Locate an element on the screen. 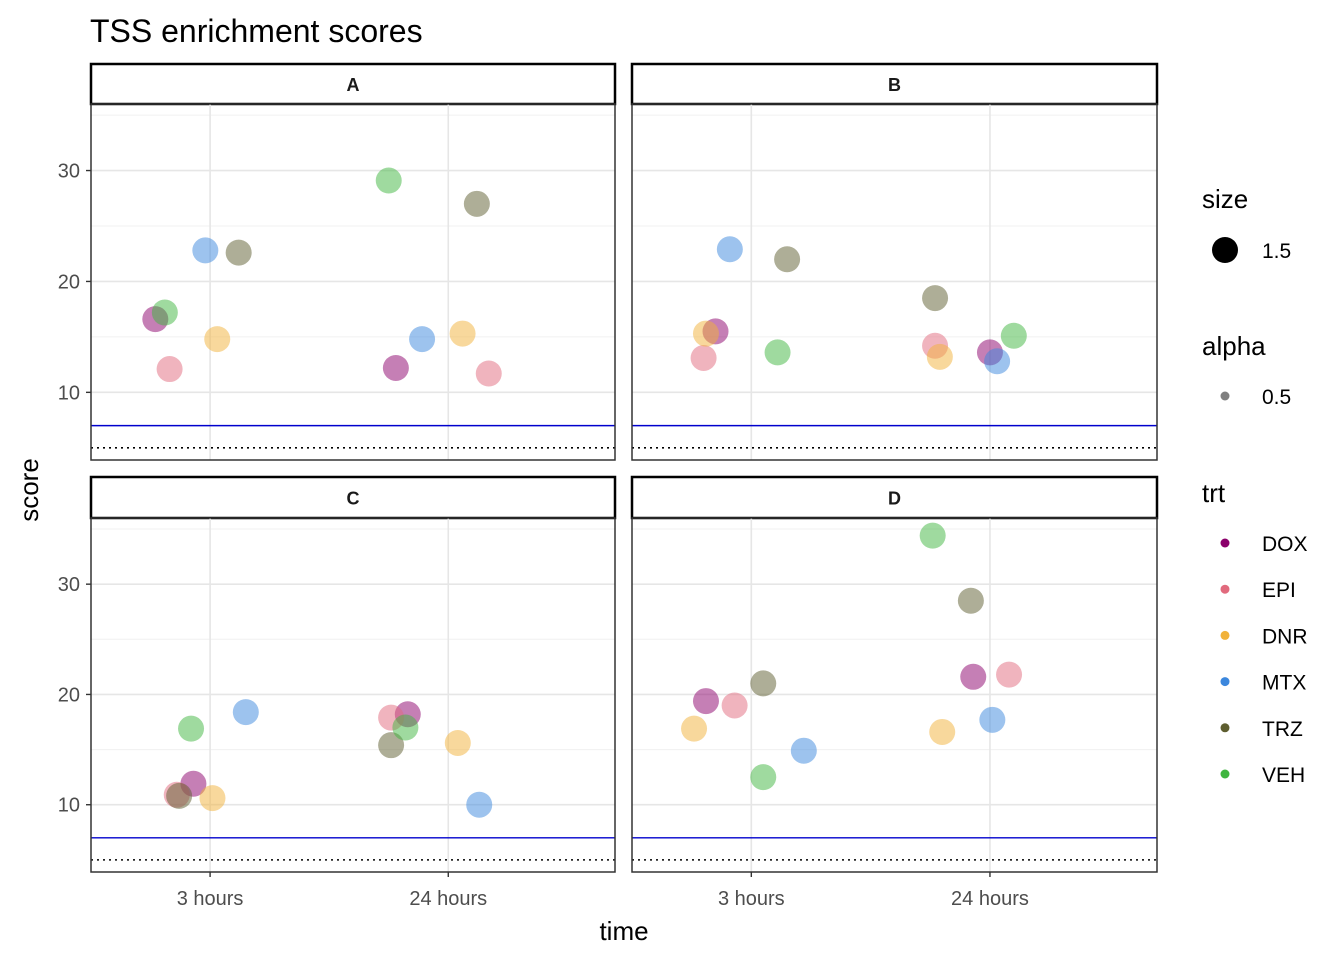 The image size is (1344, 965). trt-legend-label-veh: VEH is located at coordinates (1283, 775).